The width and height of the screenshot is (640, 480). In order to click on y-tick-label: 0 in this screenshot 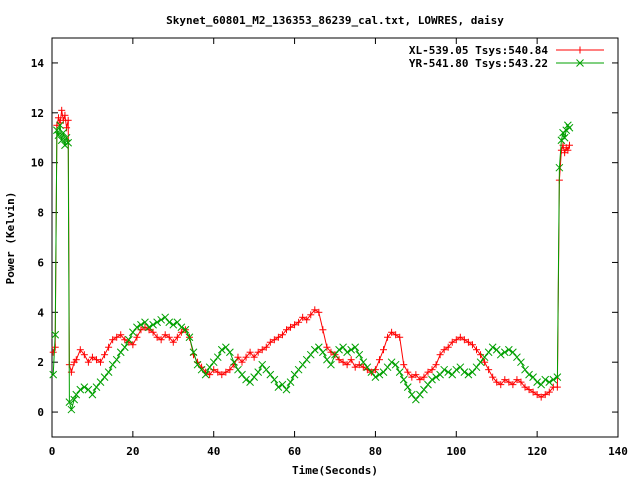, I will do `click(40, 412)`.